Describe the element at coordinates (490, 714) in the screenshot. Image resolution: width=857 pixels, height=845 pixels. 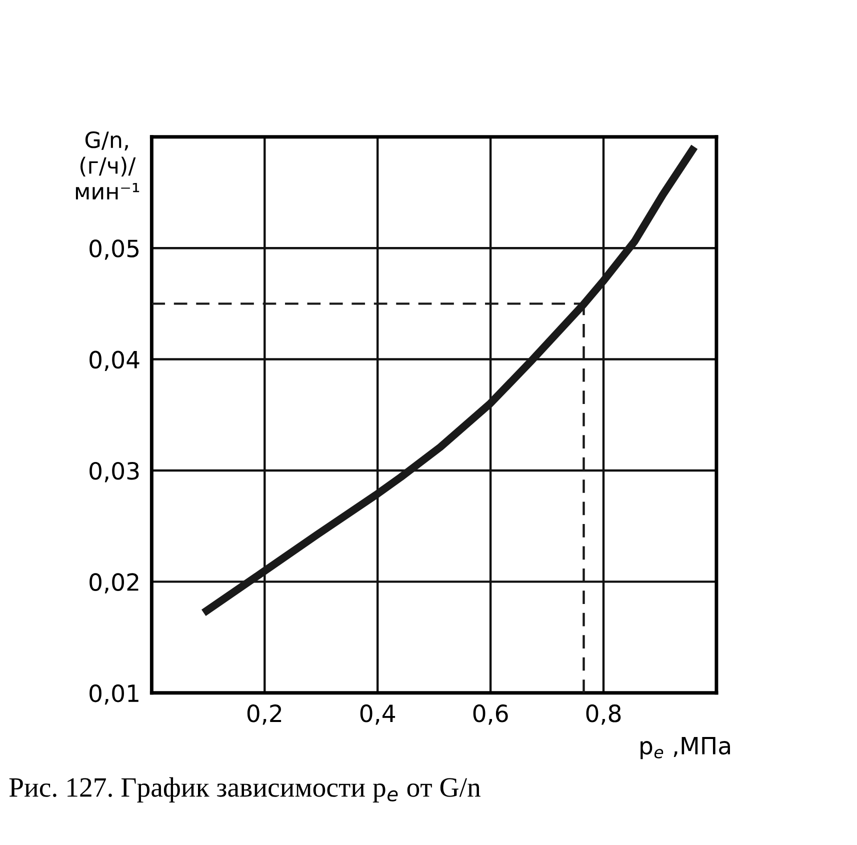
I see `x-tick-label: 0,6` at that location.